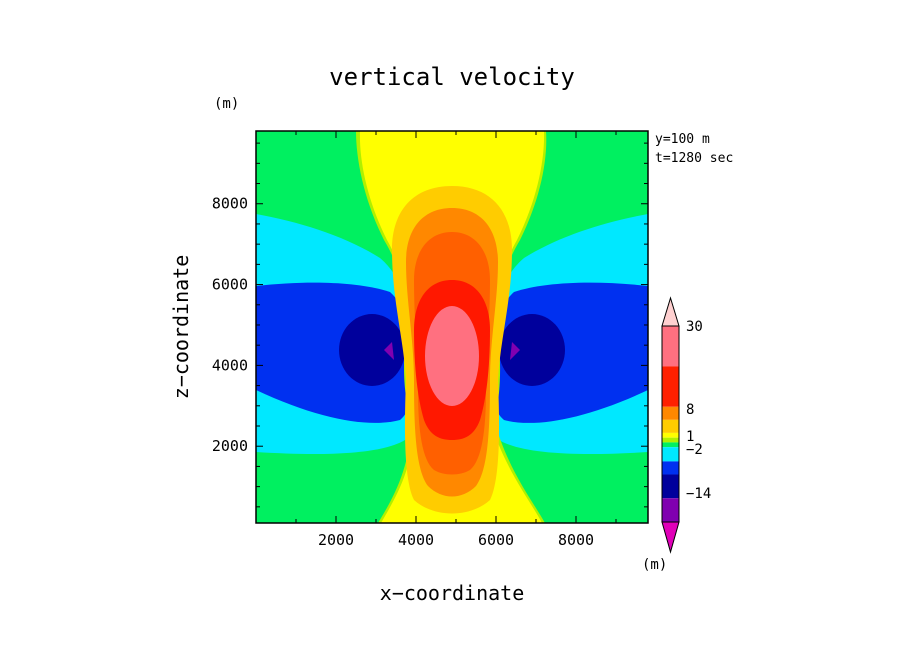  What do you see at coordinates (230, 365) in the screenshot?
I see `y-tick-label: 4000` at bounding box center [230, 365].